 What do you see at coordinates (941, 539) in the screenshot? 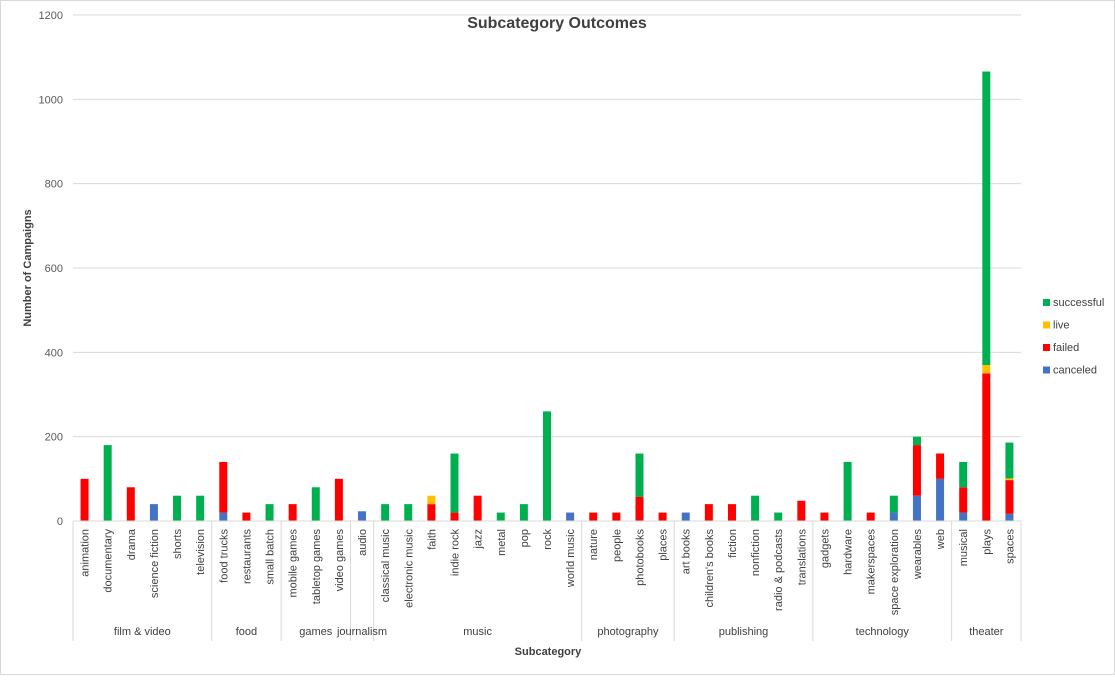
I see `x-tick-label: web` at bounding box center [941, 539].